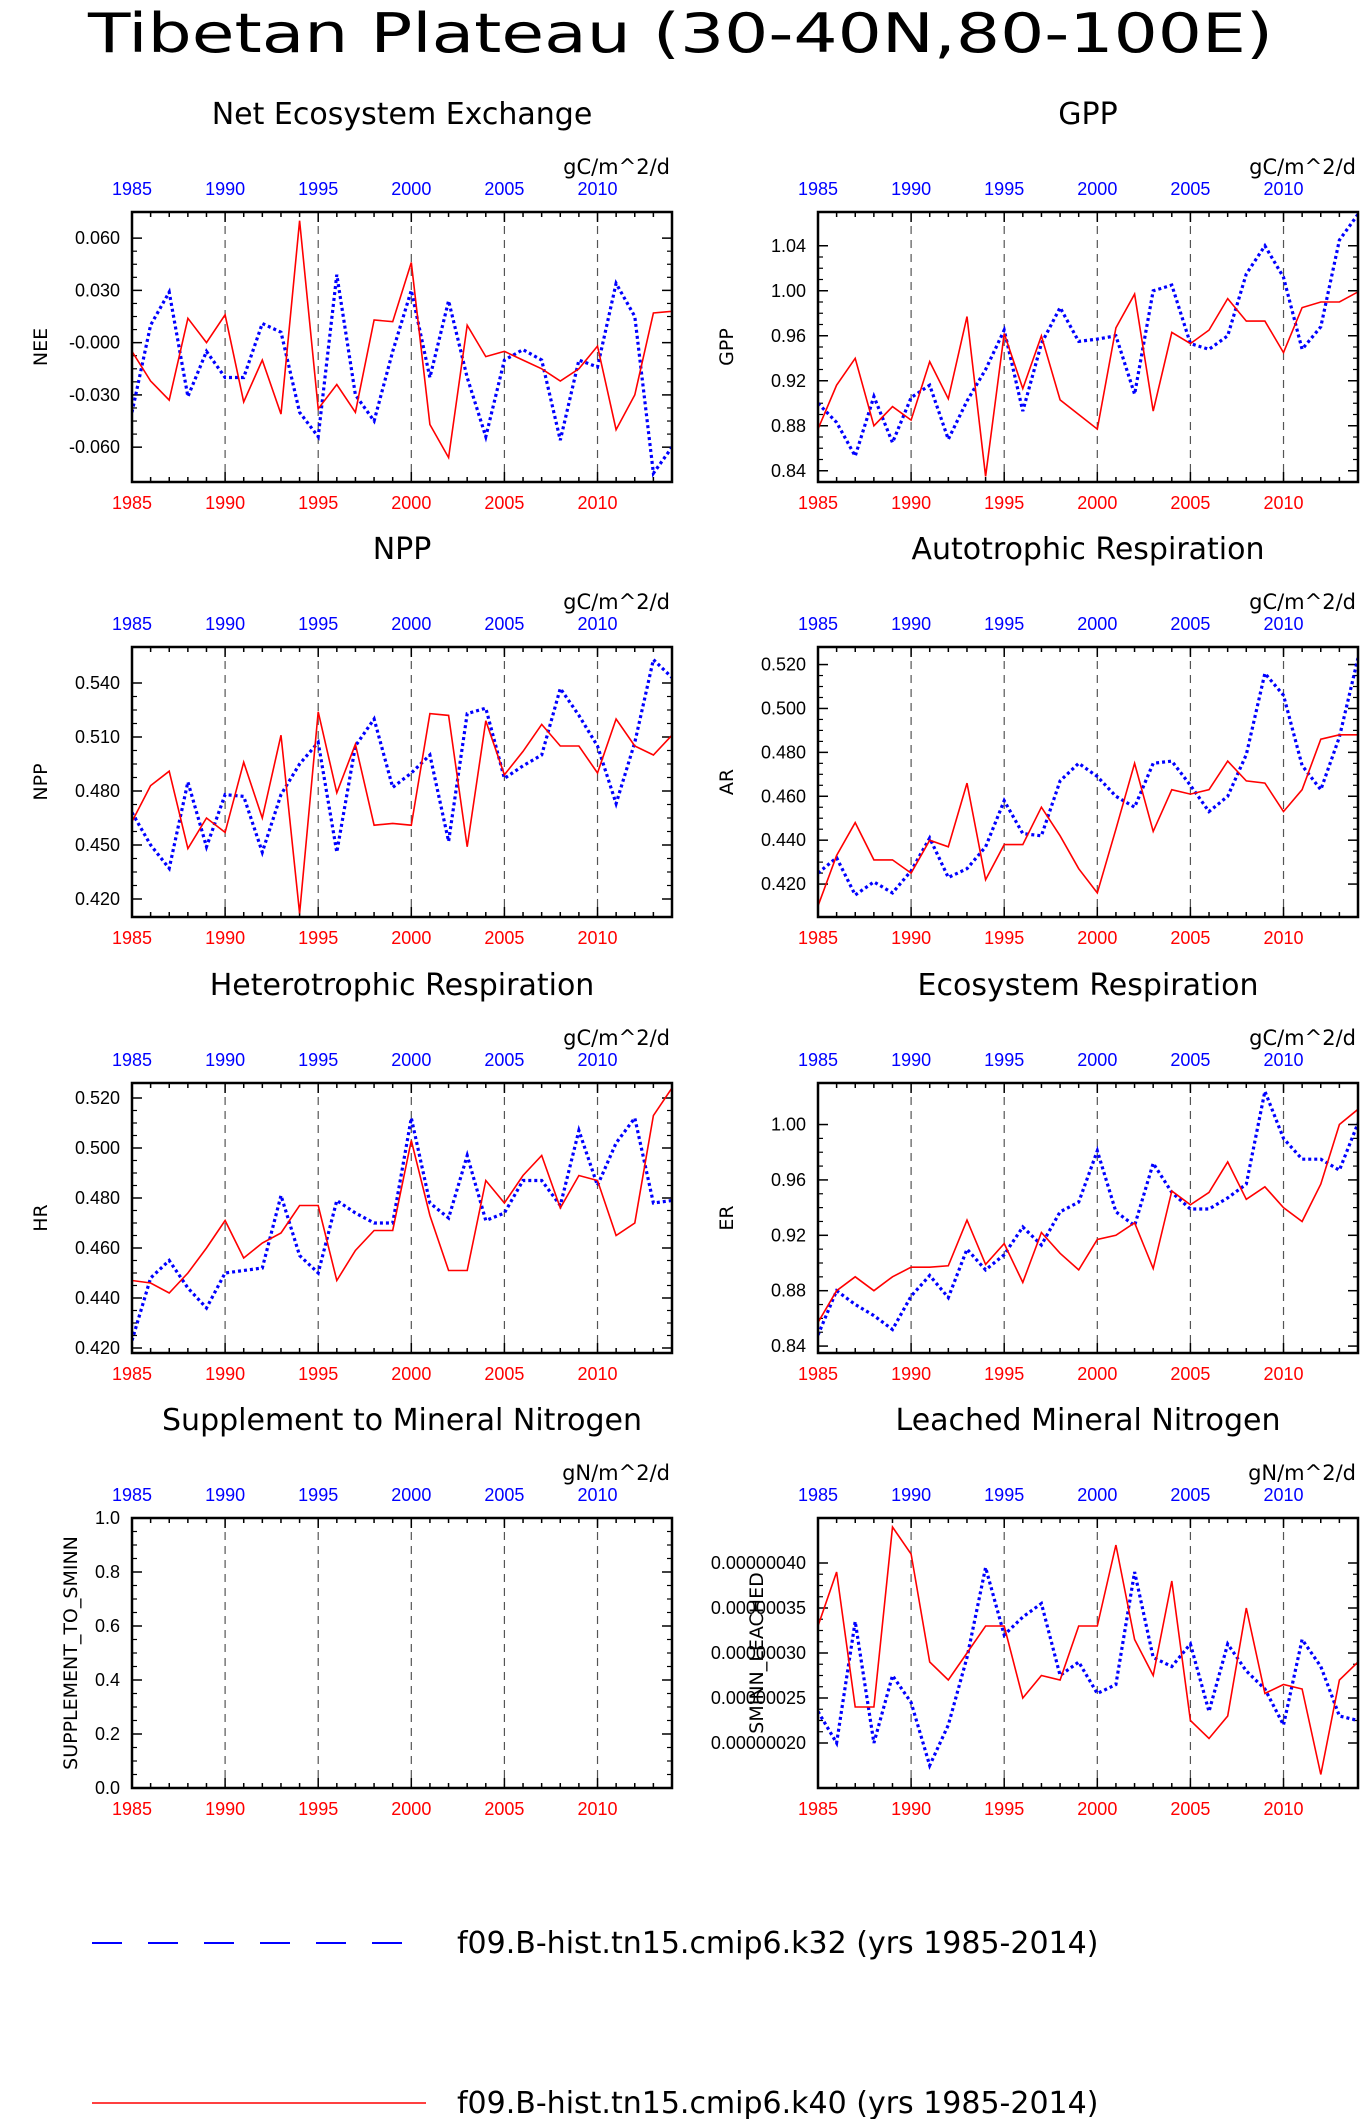  What do you see at coordinates (97, 845) in the screenshot?
I see `y-tick-label: 0.450` at bounding box center [97, 845].